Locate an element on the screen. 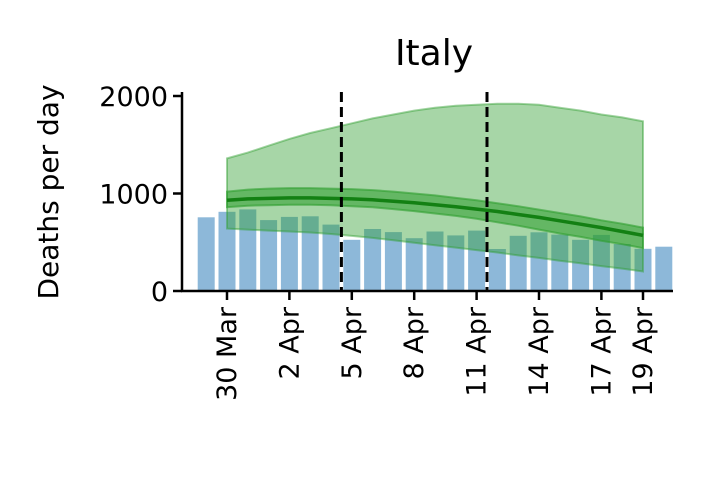  y-tick-label: 2000 is located at coordinates (133, 97).